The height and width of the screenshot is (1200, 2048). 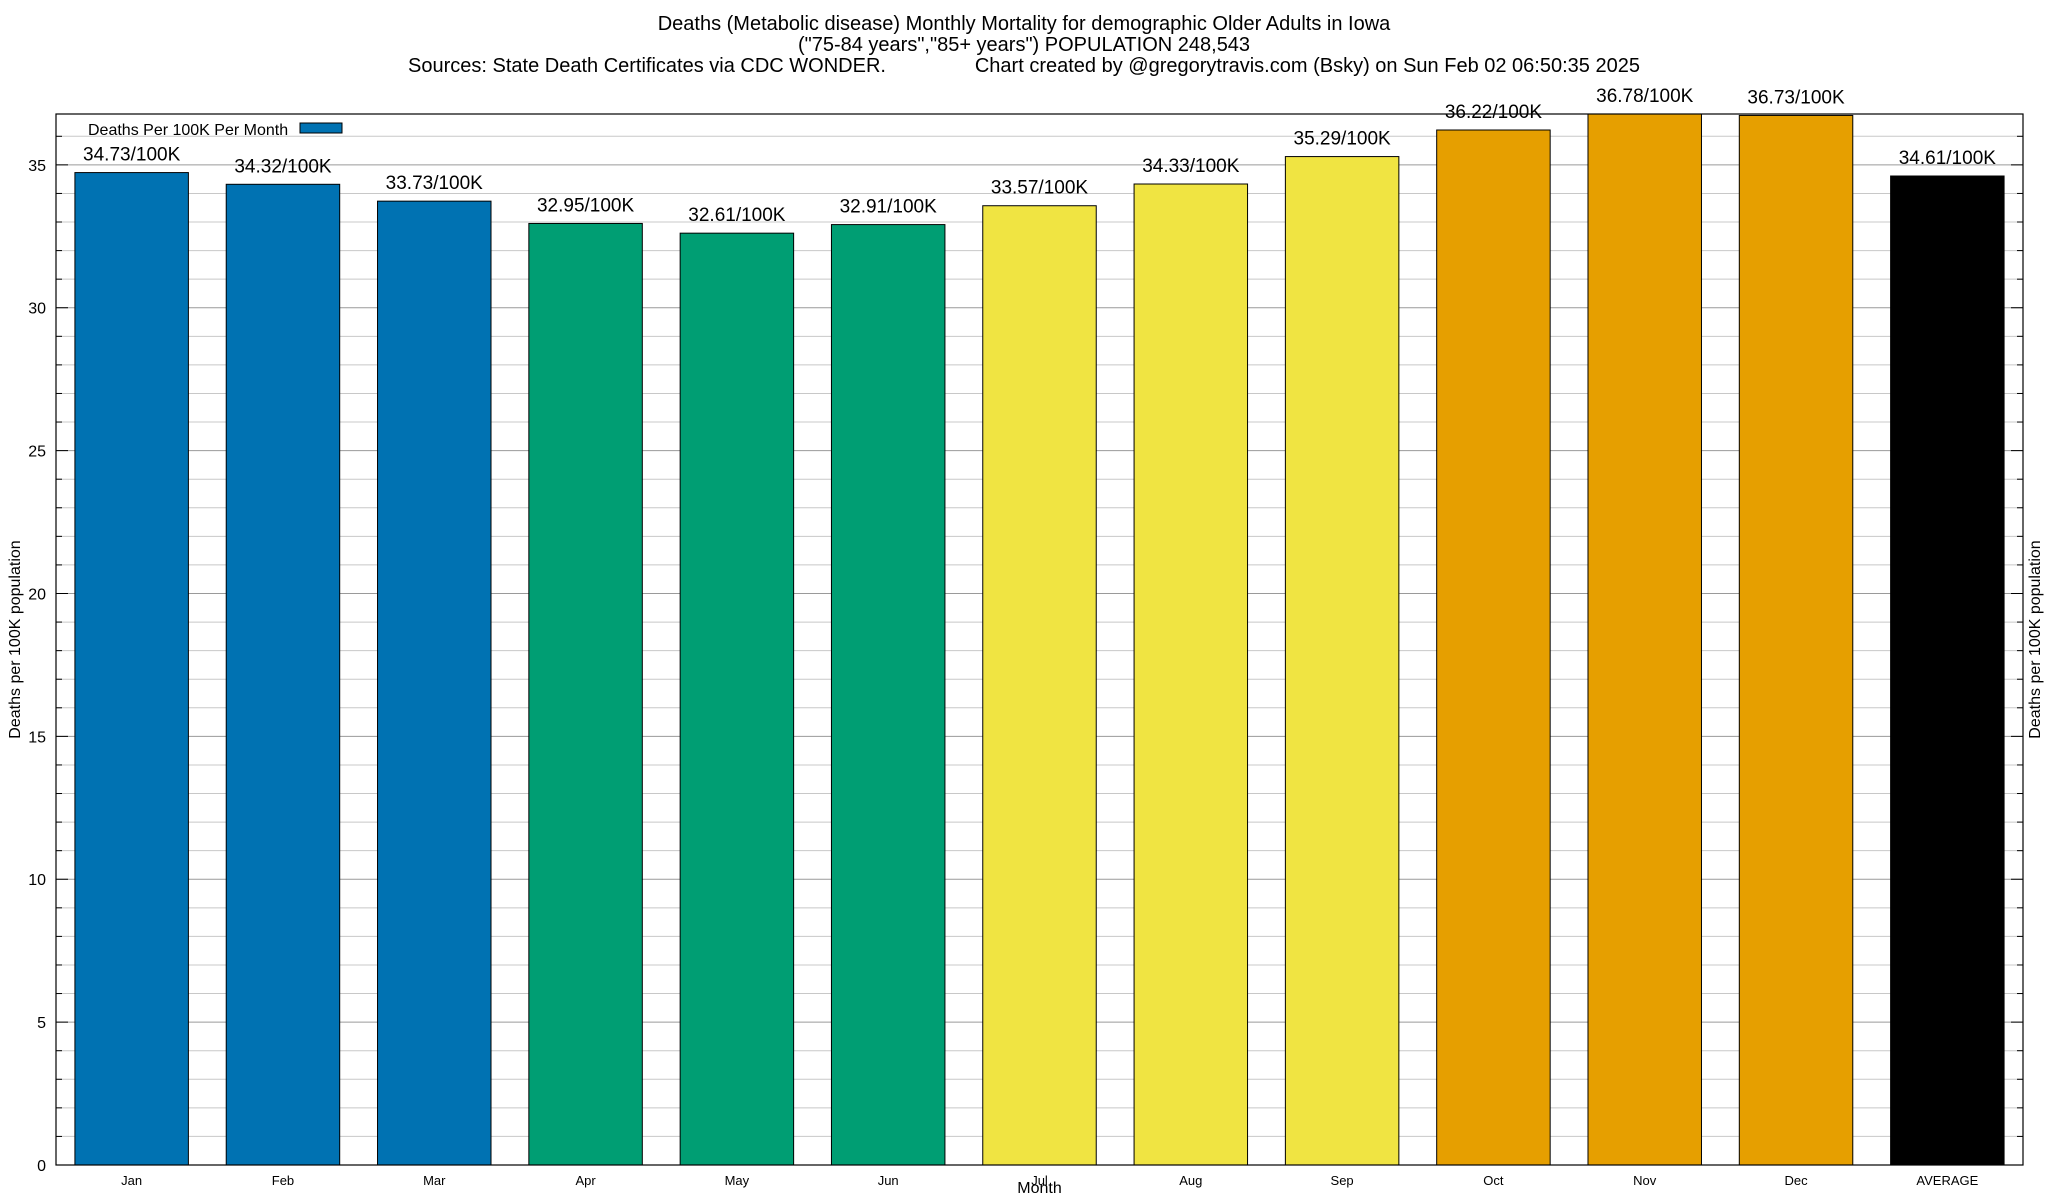 What do you see at coordinates (1947, 1180) in the screenshot?
I see `x-tick-label: AVERAGE` at bounding box center [1947, 1180].